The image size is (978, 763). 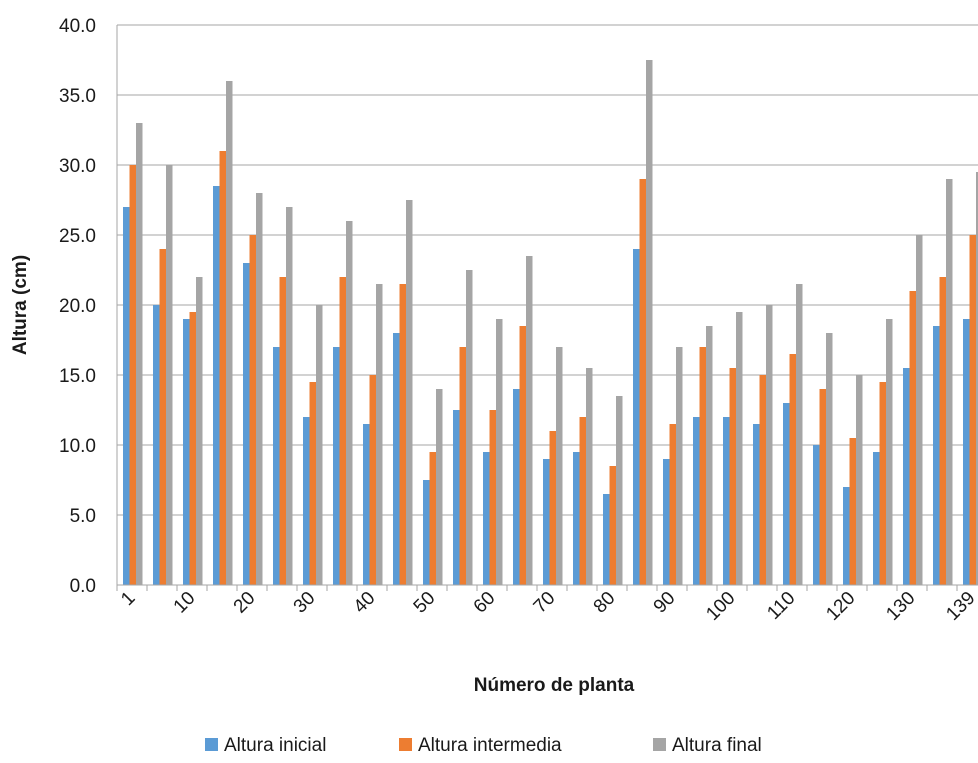 I want to click on x-tick-label: 70, so click(x=545, y=603).